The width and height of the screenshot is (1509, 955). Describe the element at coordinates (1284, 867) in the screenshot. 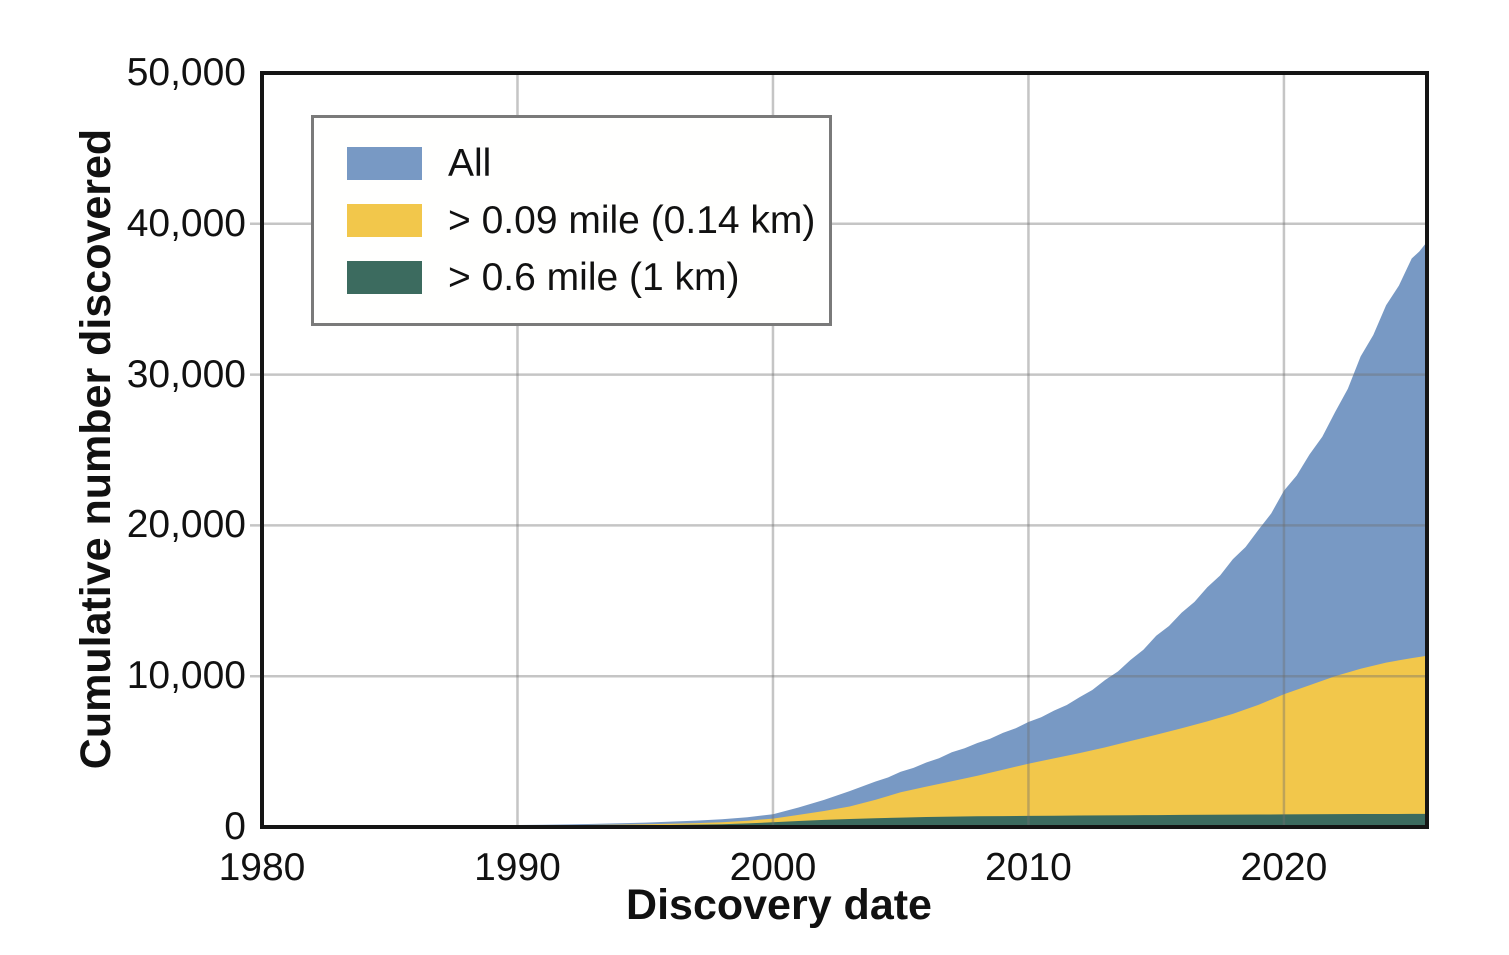

I see `x-tick-label: 2020` at that location.